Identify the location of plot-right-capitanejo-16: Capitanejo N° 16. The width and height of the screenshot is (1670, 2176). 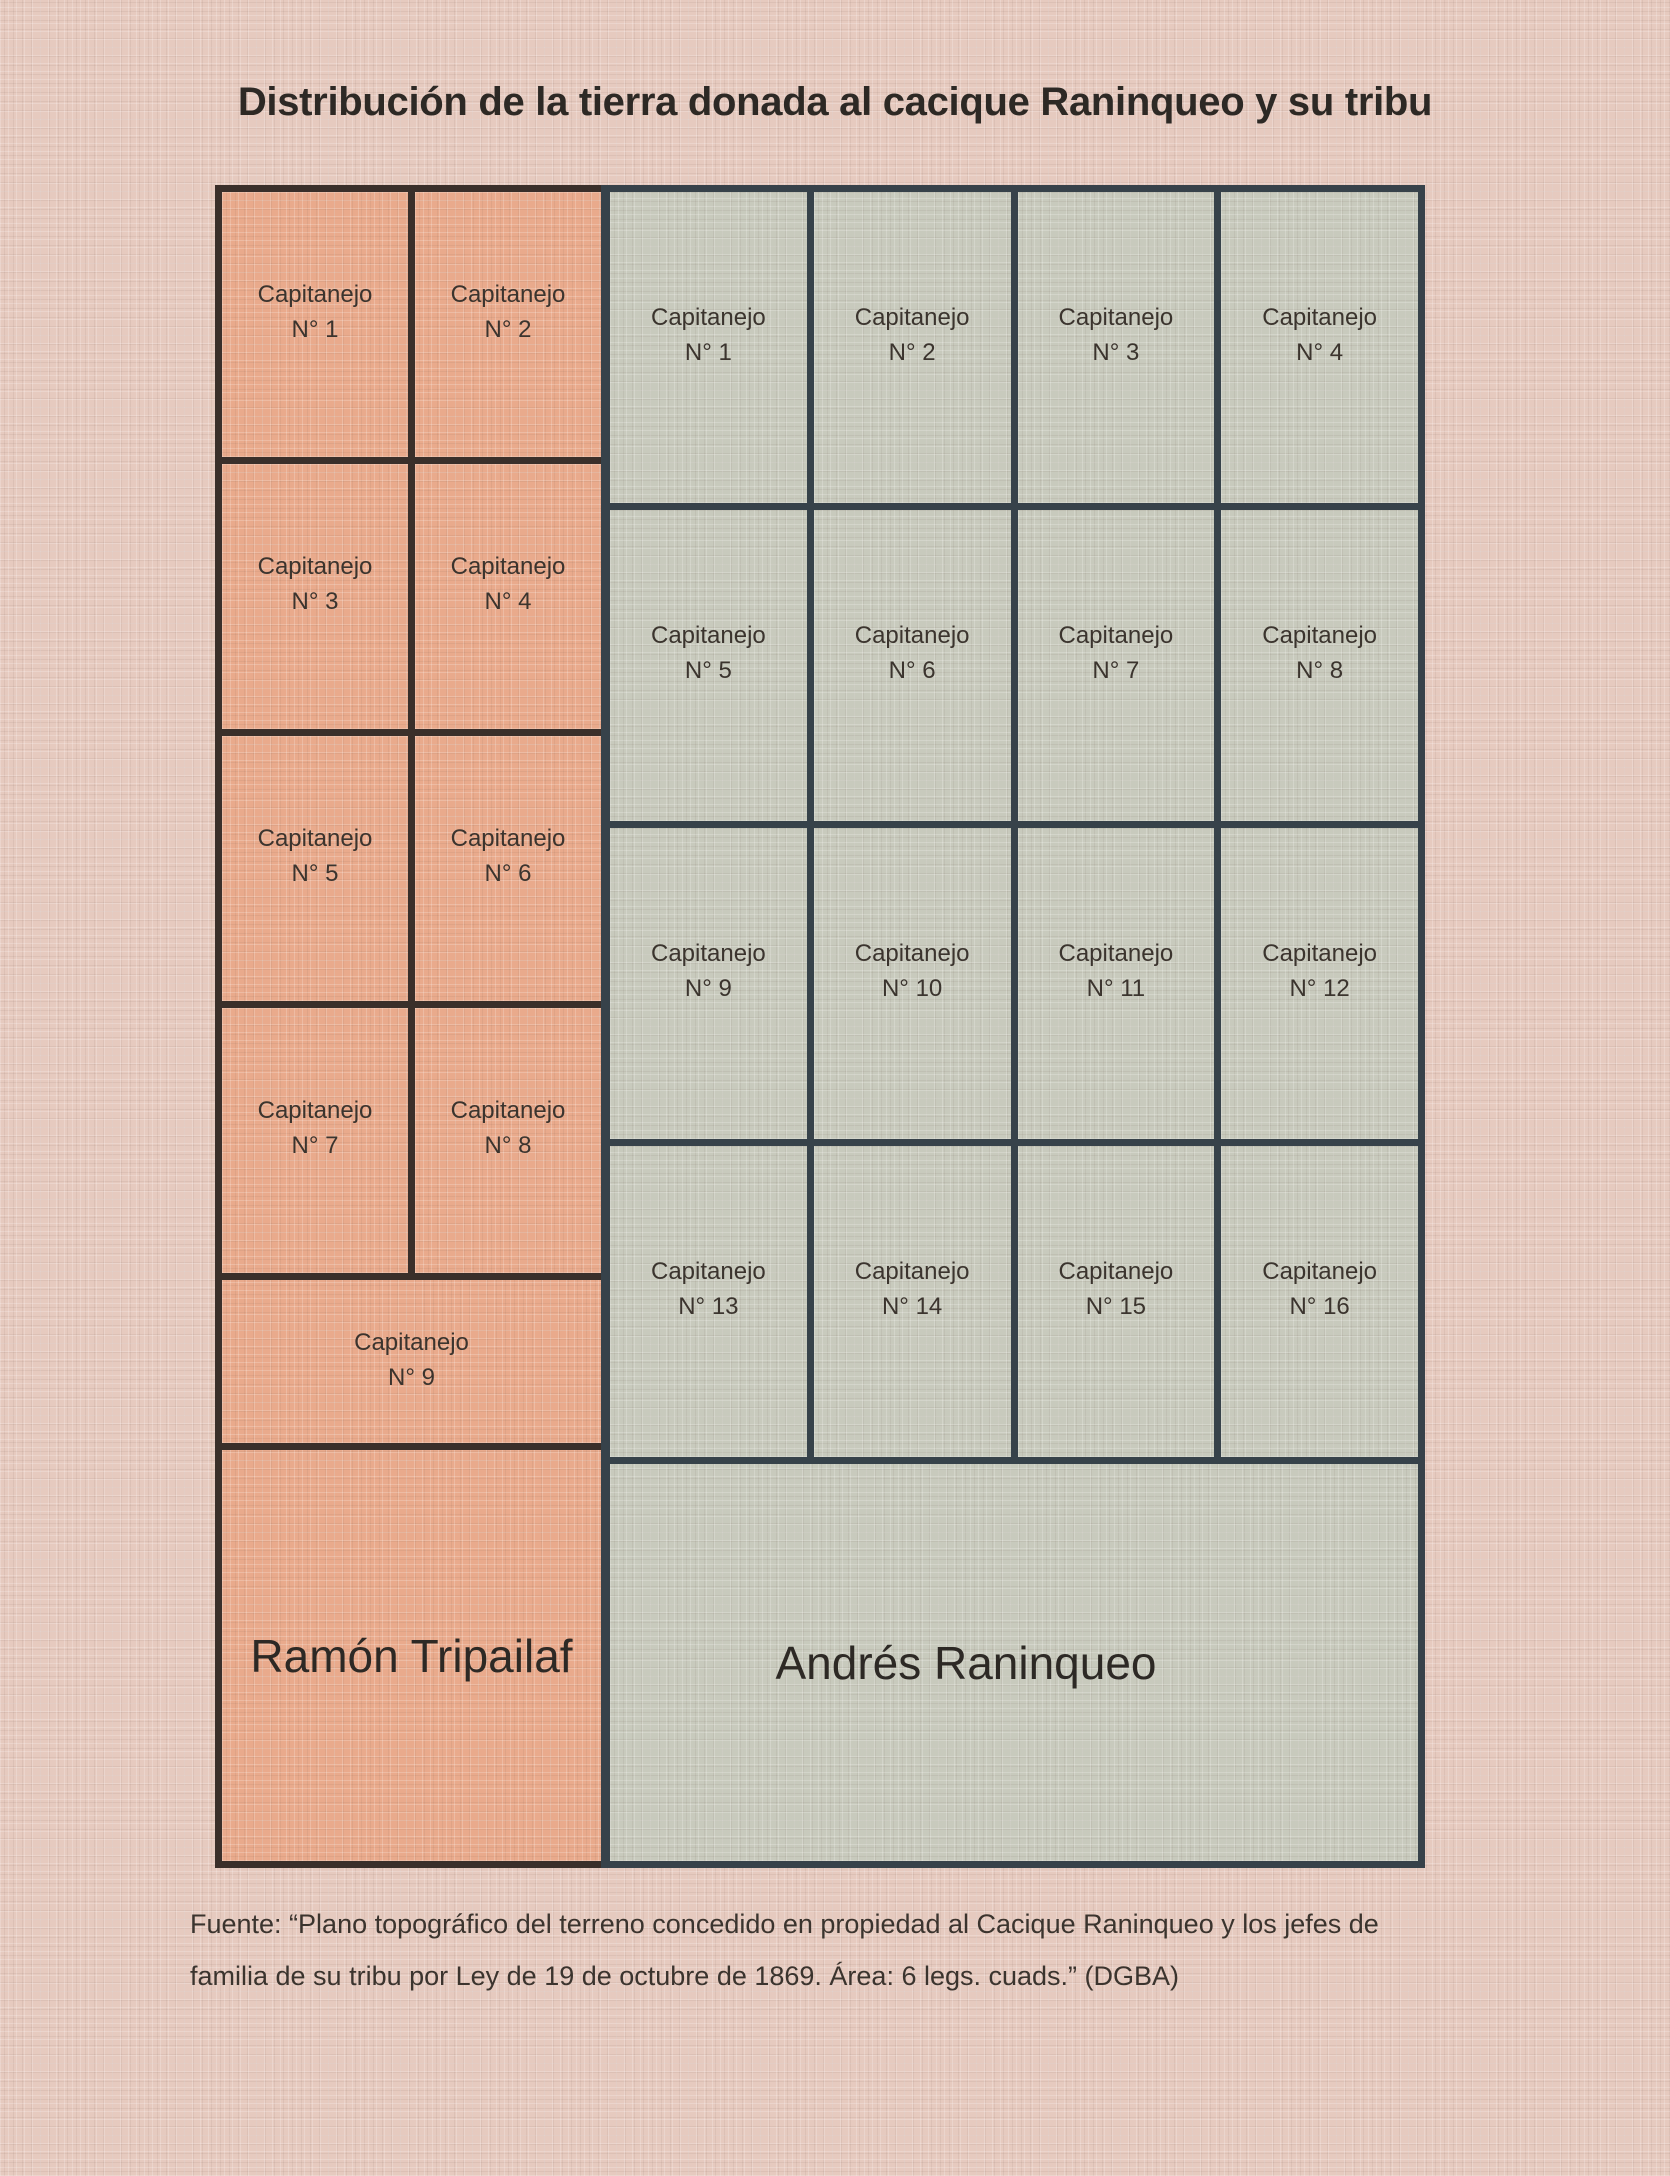
(1319, 1301).